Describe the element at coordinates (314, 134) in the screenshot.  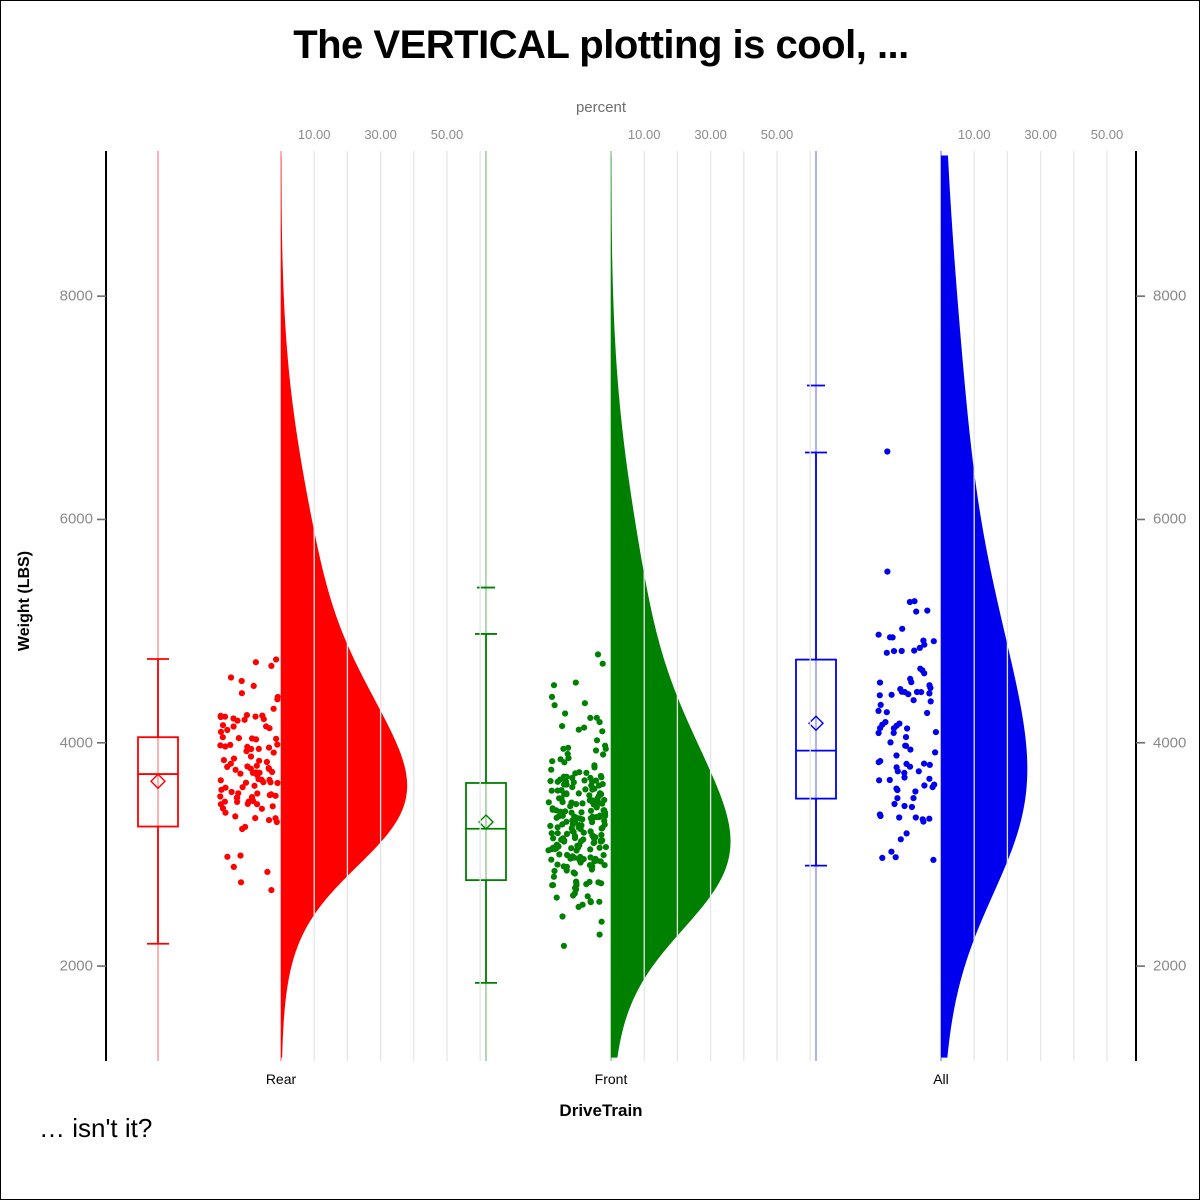
I see `percent-tick-rear-10: 10.00` at that location.